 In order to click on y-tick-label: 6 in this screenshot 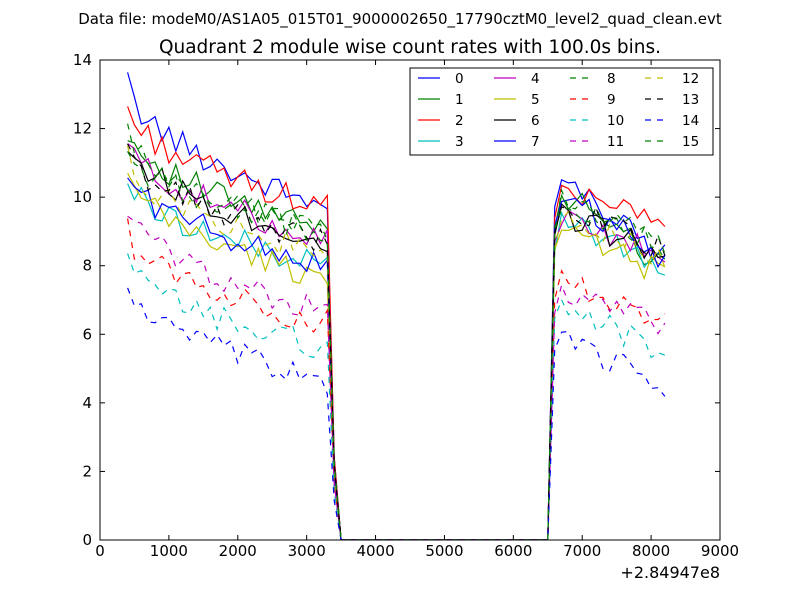, I will do `click(87, 334)`.